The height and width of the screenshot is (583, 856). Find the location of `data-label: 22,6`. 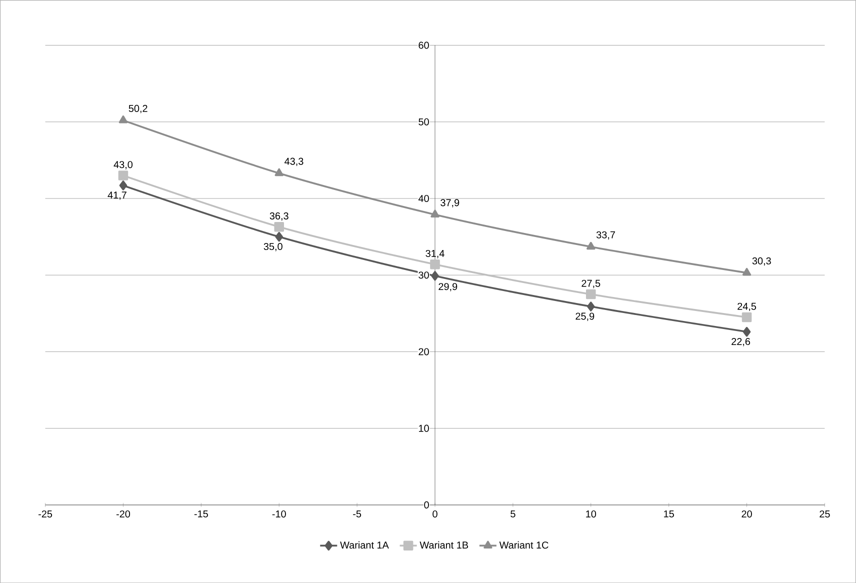

data-label: 22,6 is located at coordinates (741, 342).